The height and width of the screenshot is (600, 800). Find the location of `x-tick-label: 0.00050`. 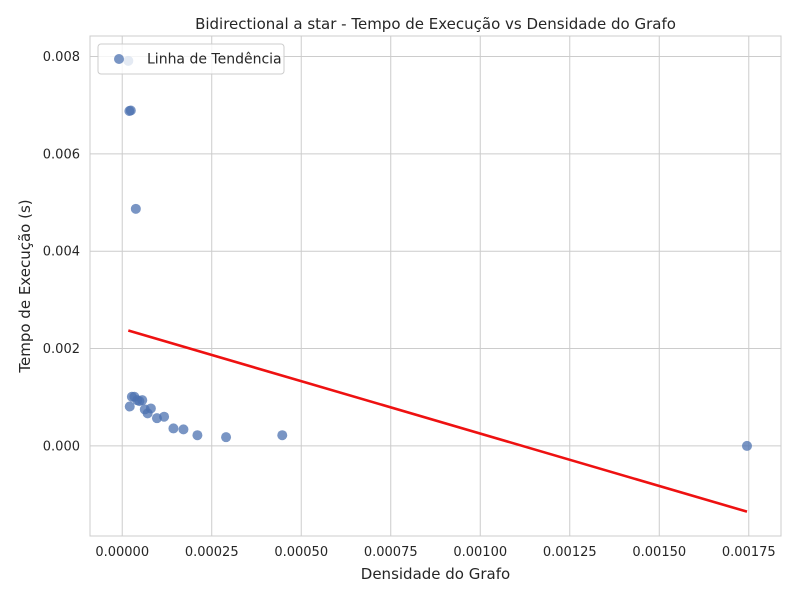

x-tick-label: 0.00050 is located at coordinates (301, 552).